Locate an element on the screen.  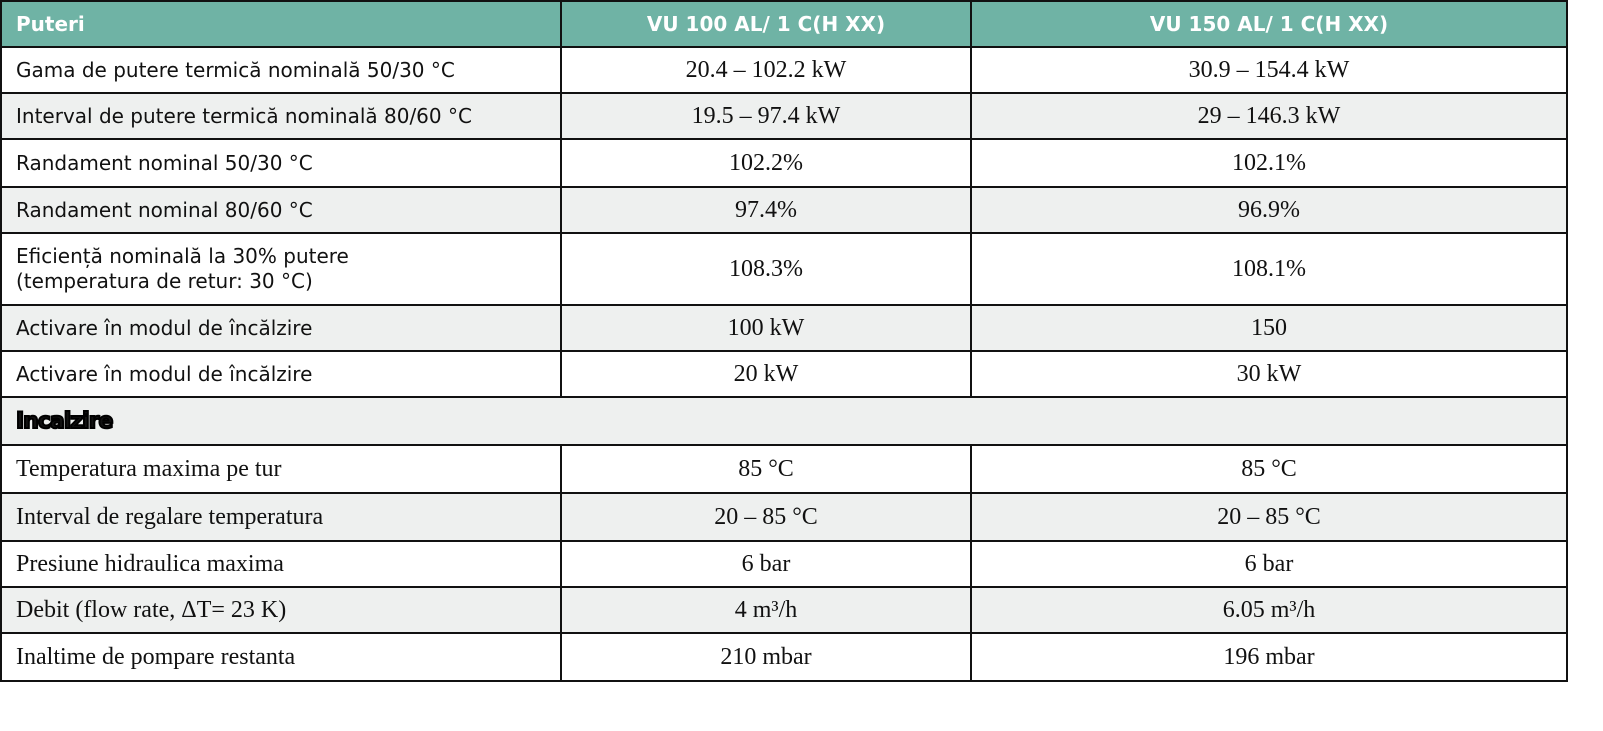
row-label: Inaltime de pompare restanta is located at coordinates (281, 657).